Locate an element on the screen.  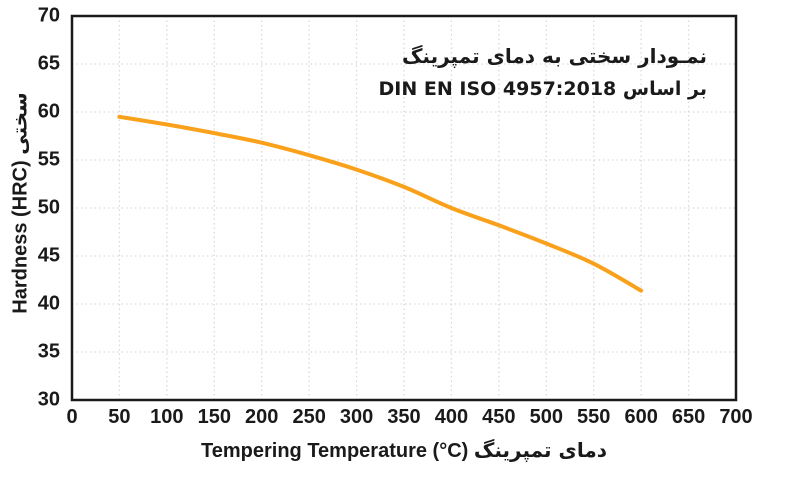
x-tick-label: 150 is located at coordinates (214, 417).